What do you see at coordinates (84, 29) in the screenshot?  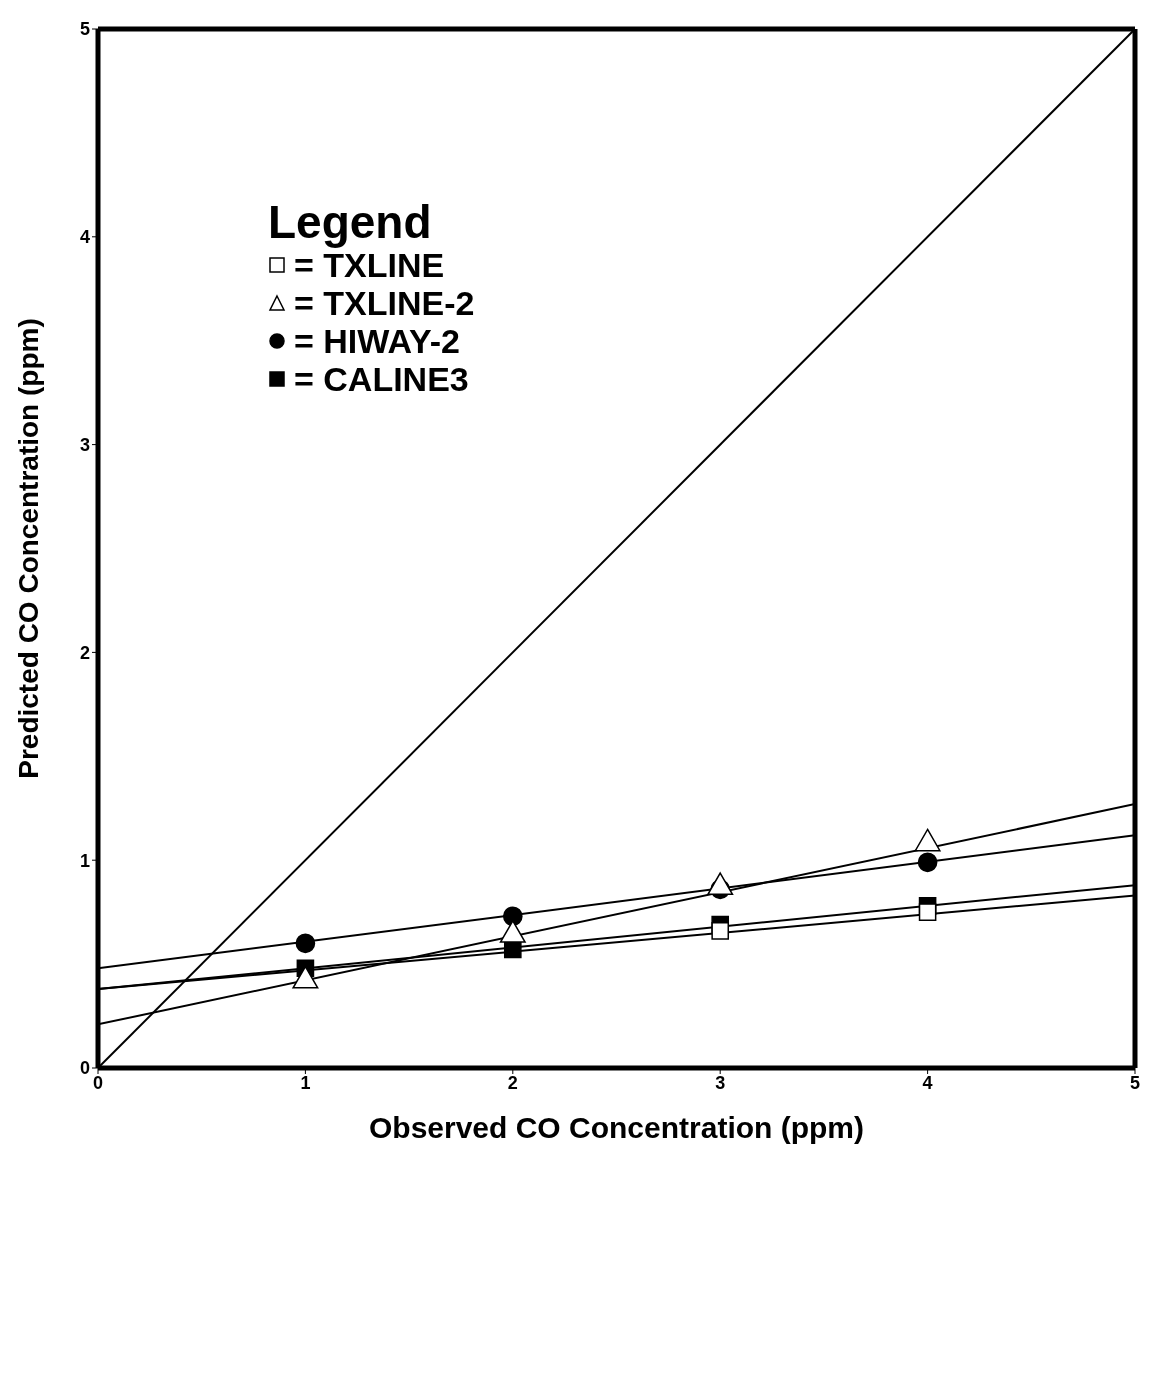 I see `y-tick-label: 5` at bounding box center [84, 29].